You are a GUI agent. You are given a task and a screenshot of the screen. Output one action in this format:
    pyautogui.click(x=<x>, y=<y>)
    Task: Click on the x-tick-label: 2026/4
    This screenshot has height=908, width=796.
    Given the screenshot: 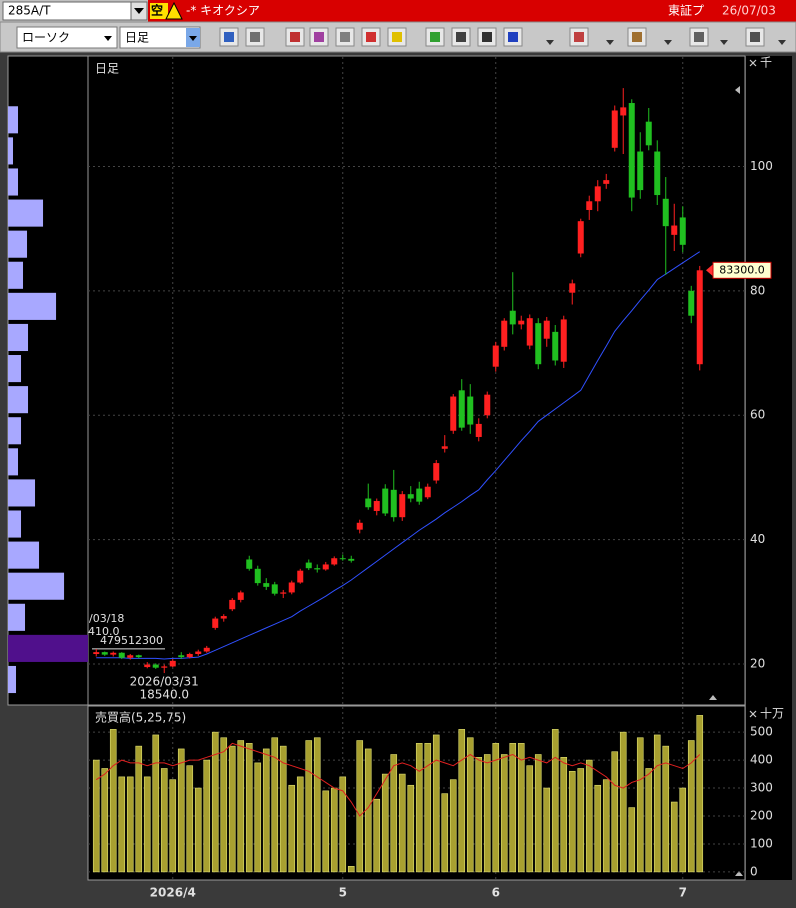 What is the action you would take?
    pyautogui.click(x=173, y=893)
    